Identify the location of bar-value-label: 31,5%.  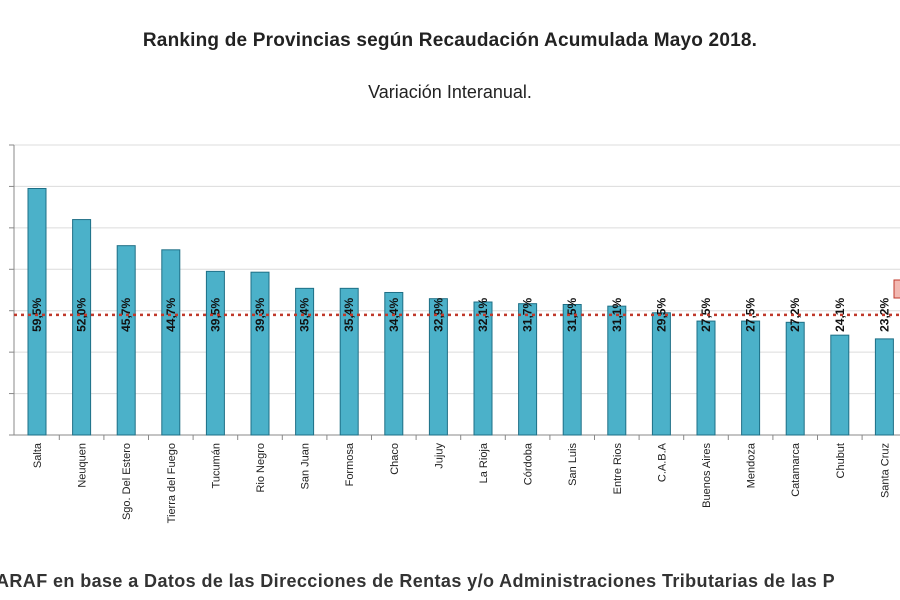
(572, 315).